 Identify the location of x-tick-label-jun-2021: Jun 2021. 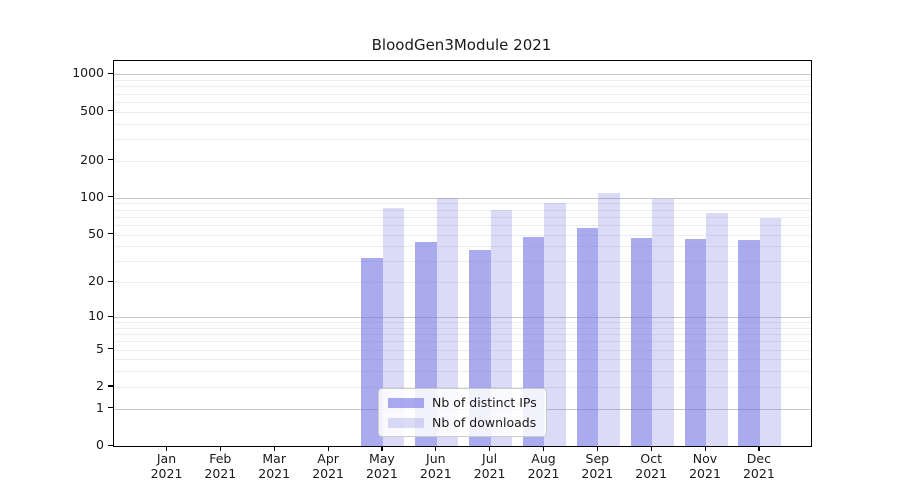
(435, 466).